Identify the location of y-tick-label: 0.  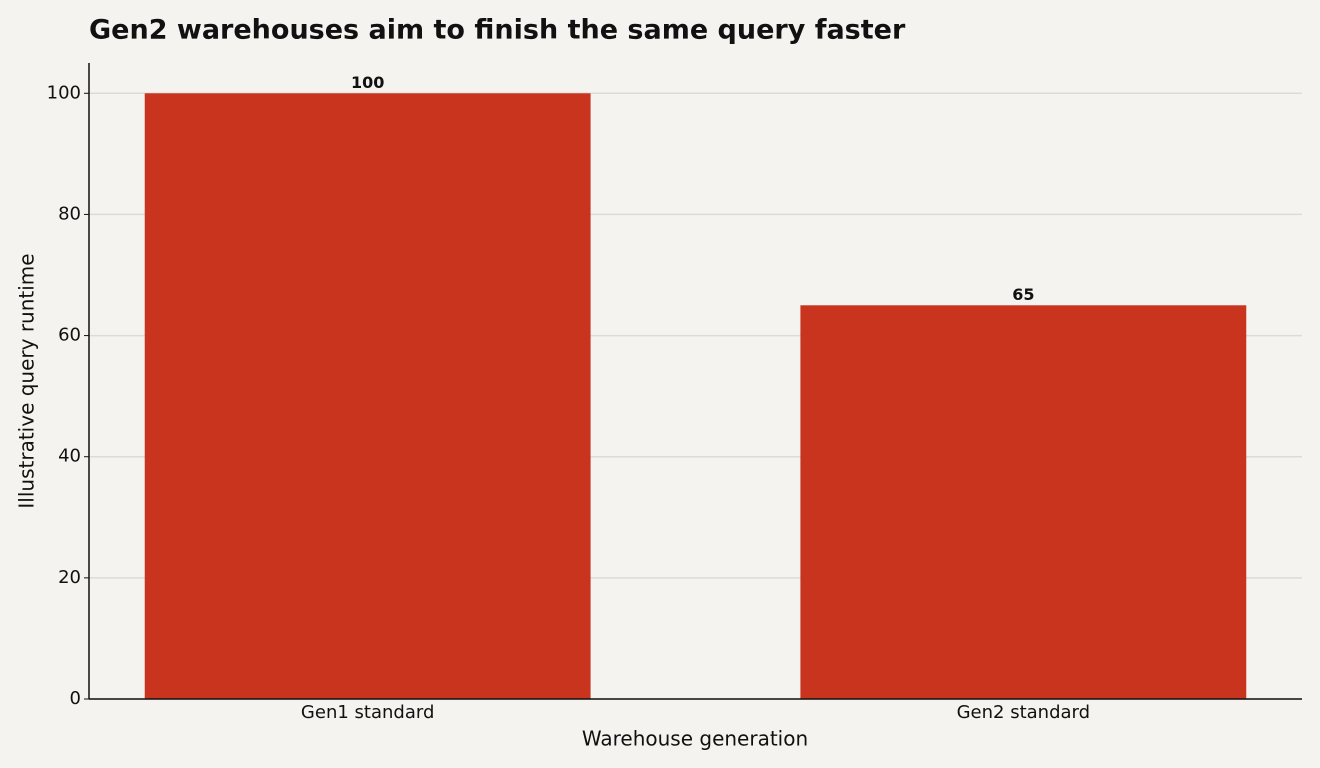
(75, 698).